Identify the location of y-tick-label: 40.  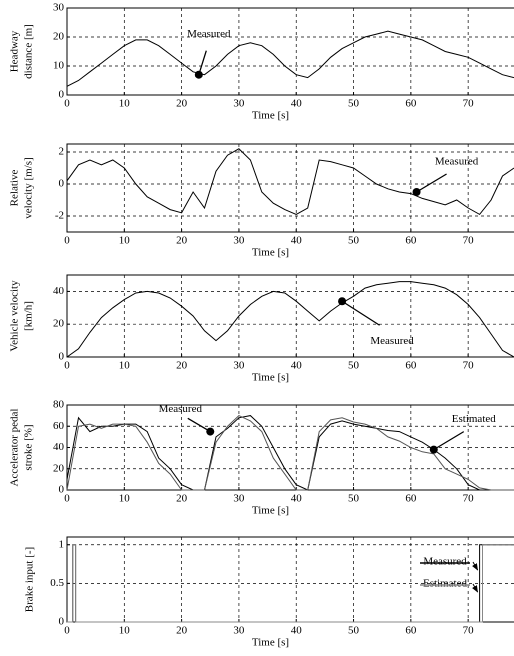
(59, 447).